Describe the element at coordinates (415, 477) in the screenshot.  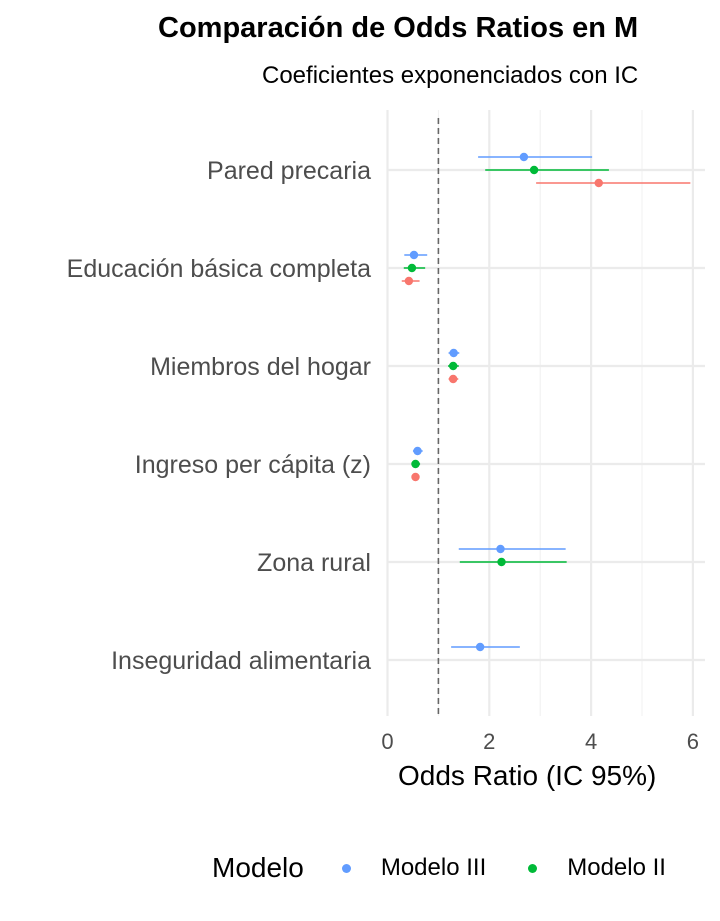
I see `series-3-ingreso-per-capita-z-point` at that location.